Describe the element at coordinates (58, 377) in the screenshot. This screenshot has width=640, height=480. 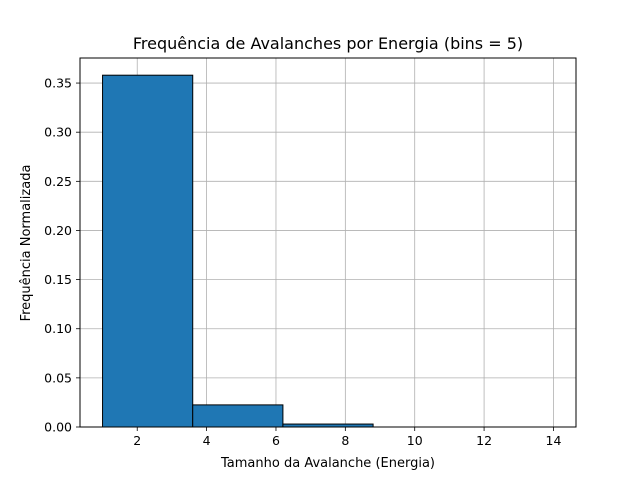
I see `y-tick-label: 0.05` at that location.